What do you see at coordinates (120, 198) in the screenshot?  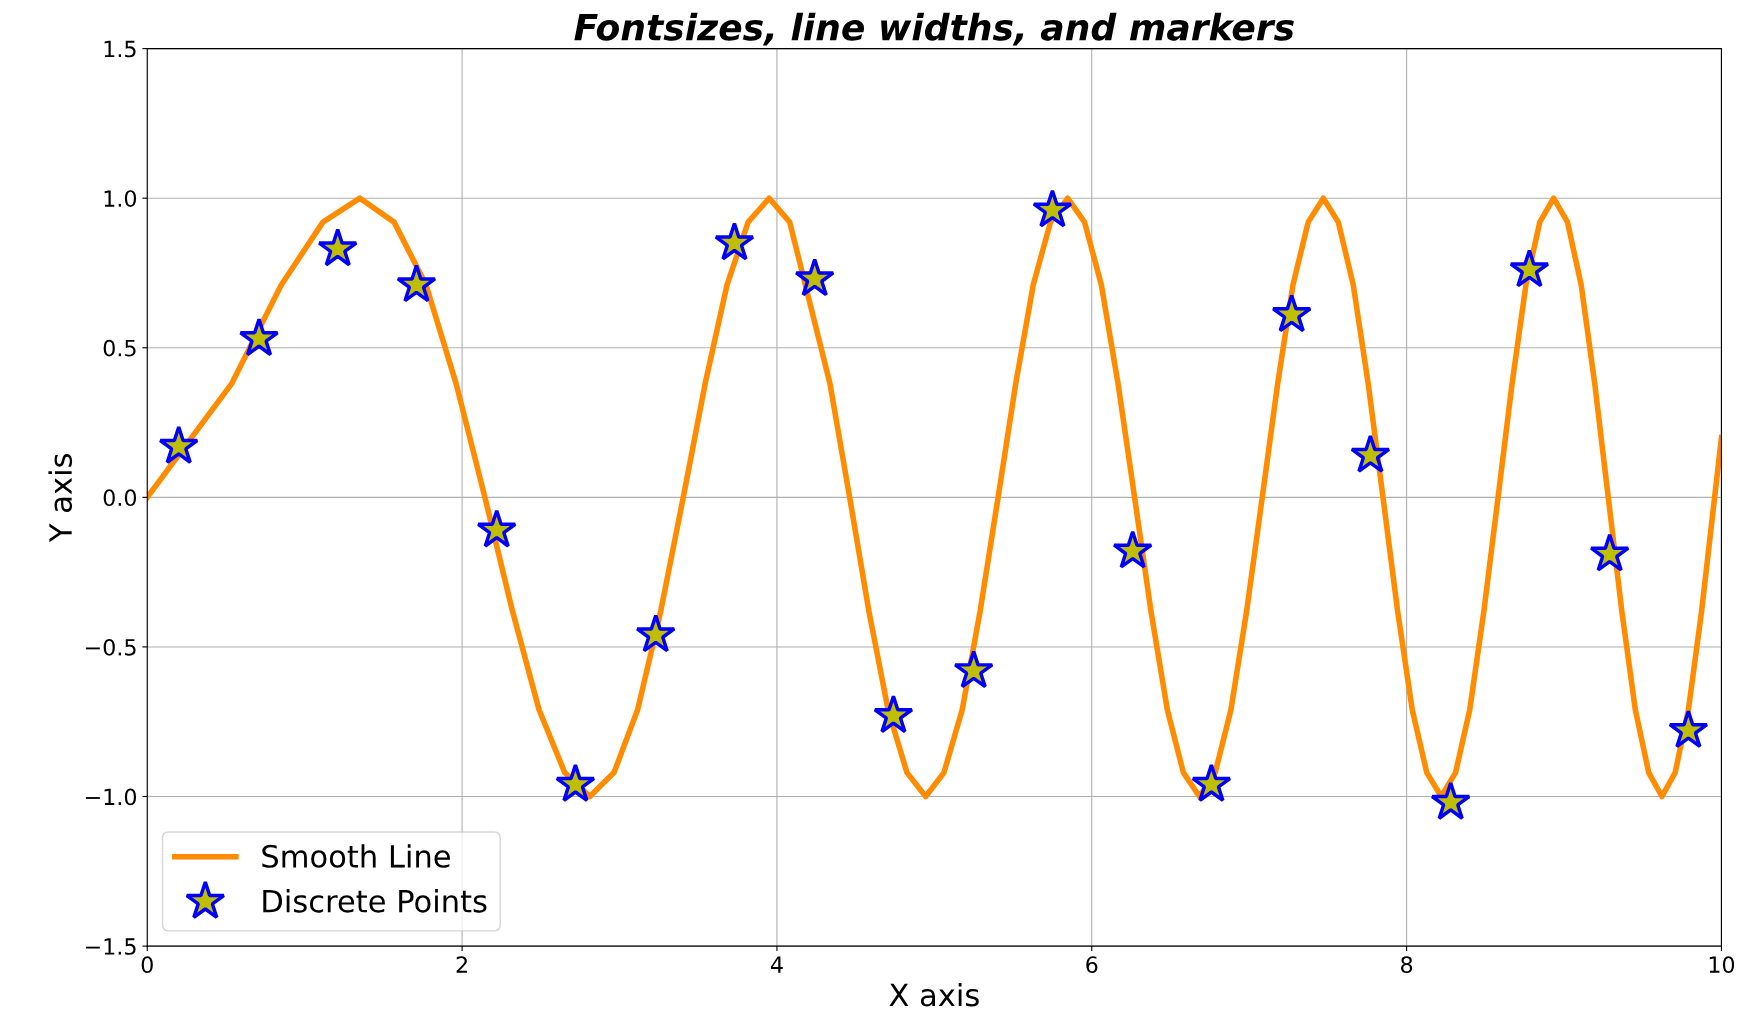 I see `y-tick-label: 1.0` at bounding box center [120, 198].